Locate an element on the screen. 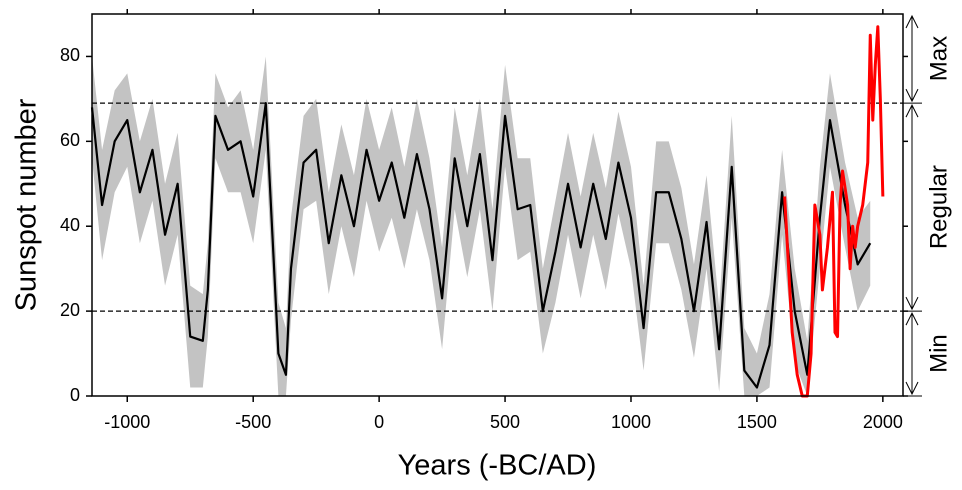  y-tick-label: 20 is located at coordinates (70, 310).